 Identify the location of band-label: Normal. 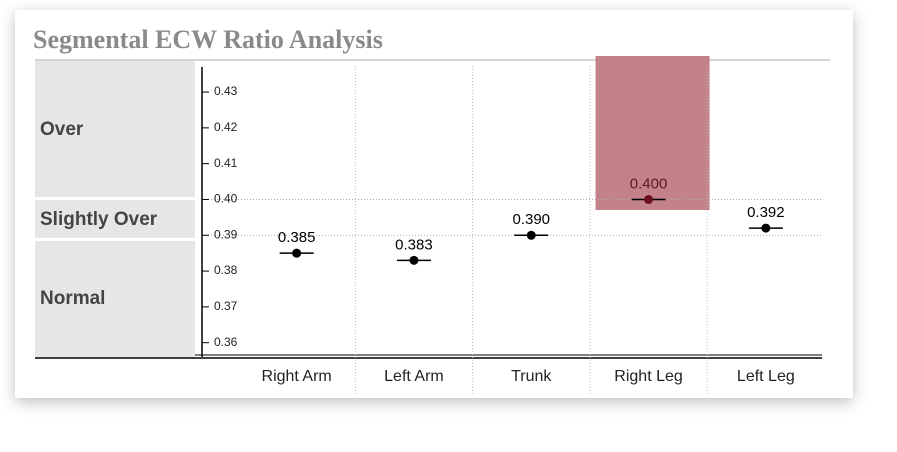
(72, 298).